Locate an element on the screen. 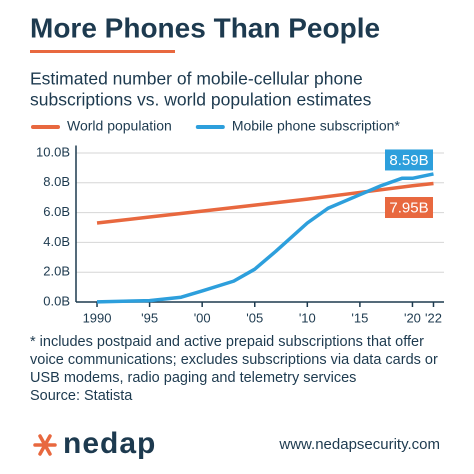  x-tick-label: '10 is located at coordinates (307, 317).